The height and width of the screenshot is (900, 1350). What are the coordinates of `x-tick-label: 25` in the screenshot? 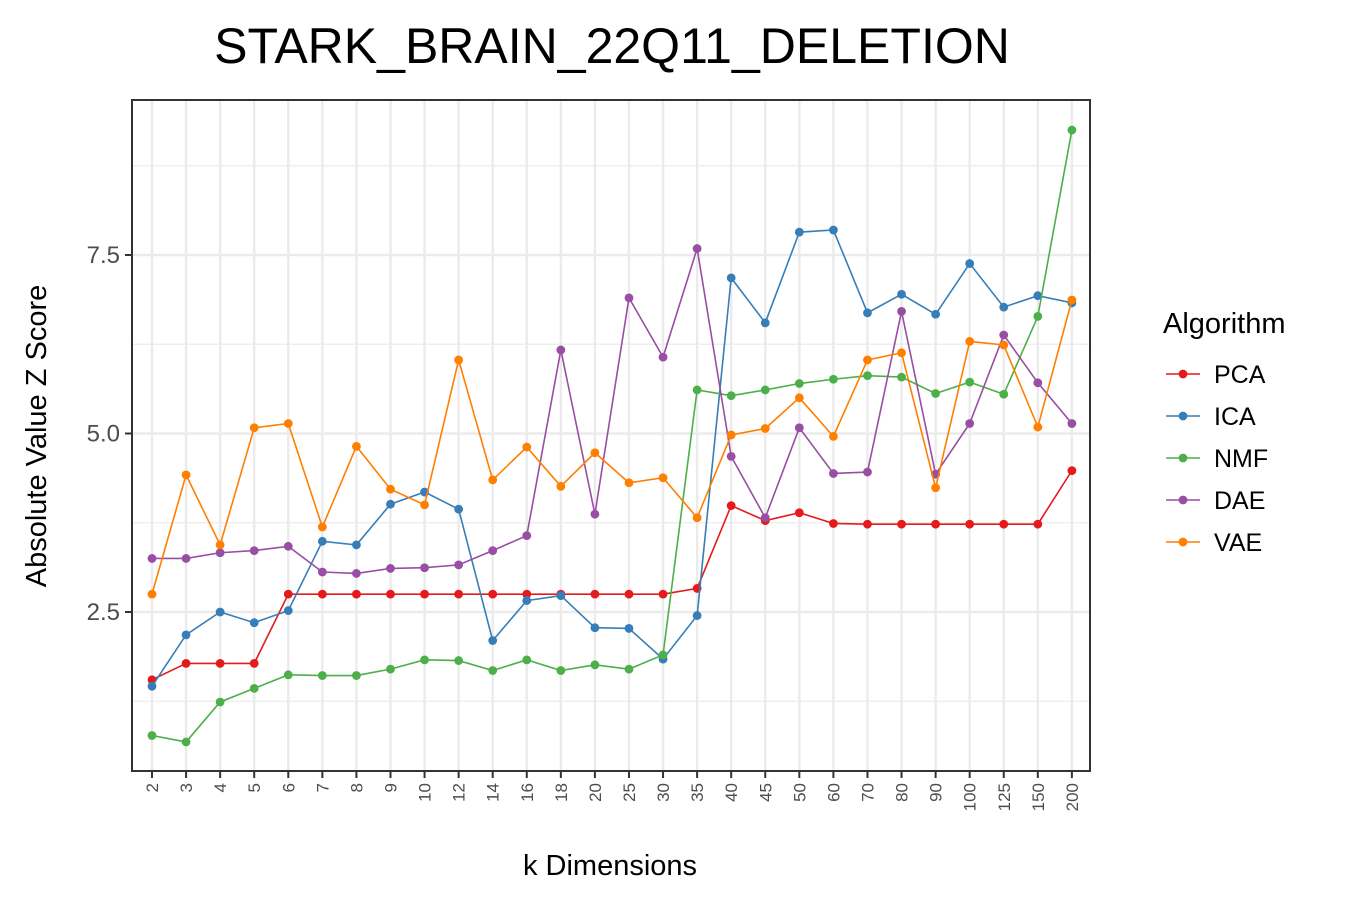 It's located at (629, 792).